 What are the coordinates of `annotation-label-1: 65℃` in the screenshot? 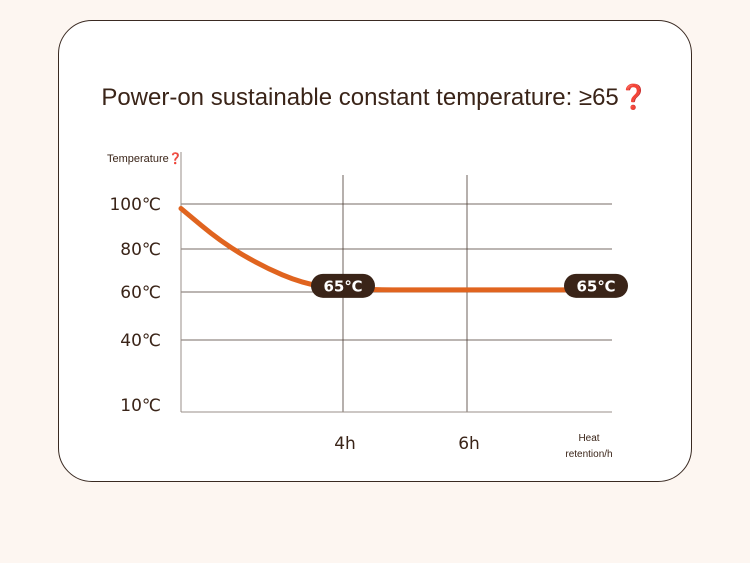 It's located at (595, 286).